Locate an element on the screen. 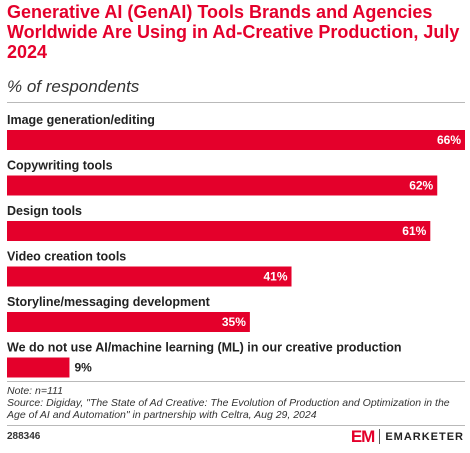 This screenshot has height=453, width=470. emarketer-logo: EM EMARKETER is located at coordinates (407, 436).